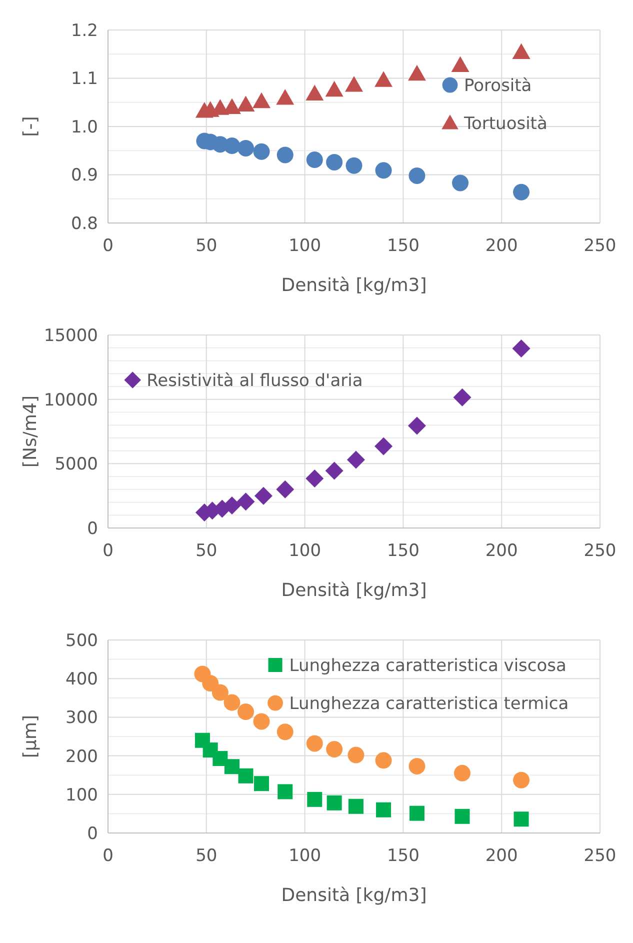 The height and width of the screenshot is (943, 633). I want to click on legend-label: Lunghezza caratteristica viscosa, so click(427, 666).